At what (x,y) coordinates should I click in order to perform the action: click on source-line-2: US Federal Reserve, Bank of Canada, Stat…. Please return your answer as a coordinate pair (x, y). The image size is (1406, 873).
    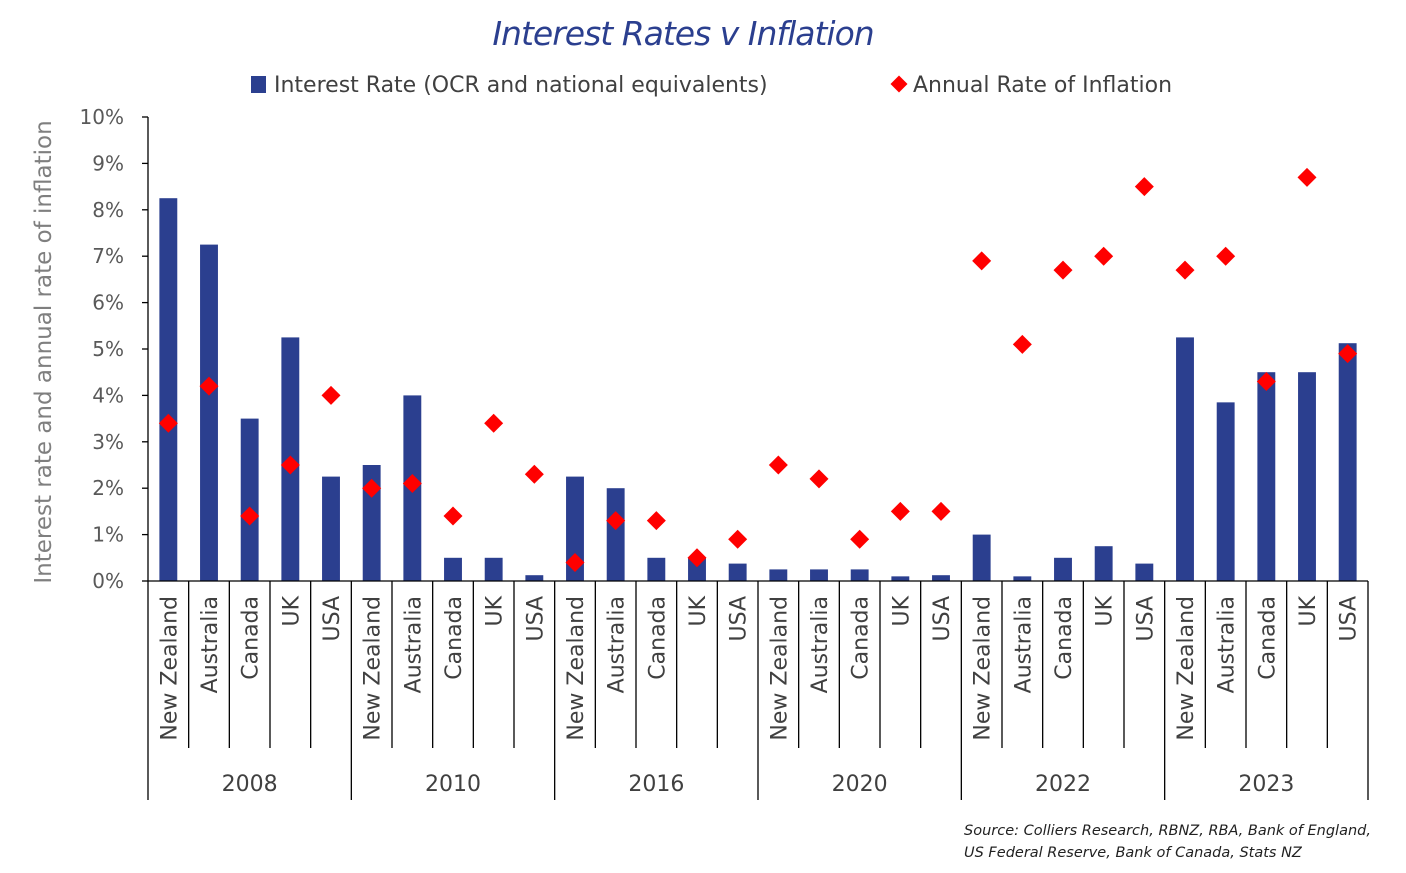
    Looking at the image, I should click on (1133, 853).